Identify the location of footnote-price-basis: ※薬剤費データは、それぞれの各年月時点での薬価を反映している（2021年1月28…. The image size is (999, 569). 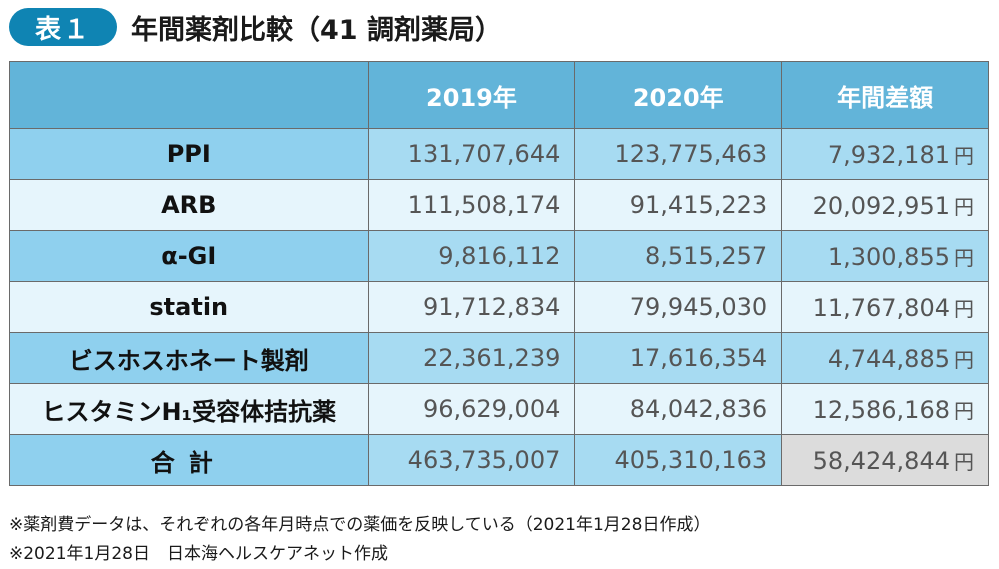
(360, 525).